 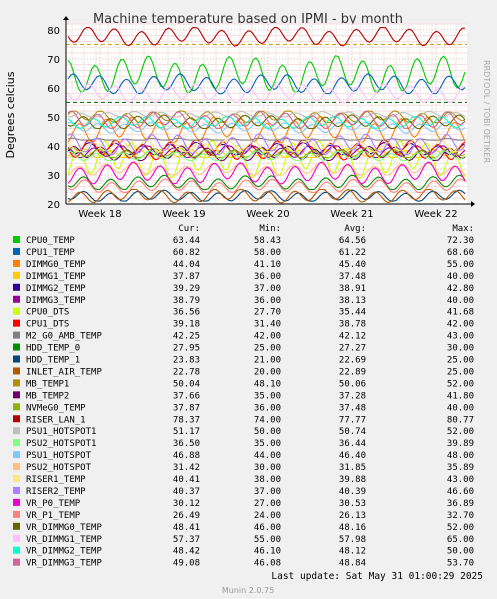 I want to click on legend-value-min: 46.08, so click(x=267, y=564).